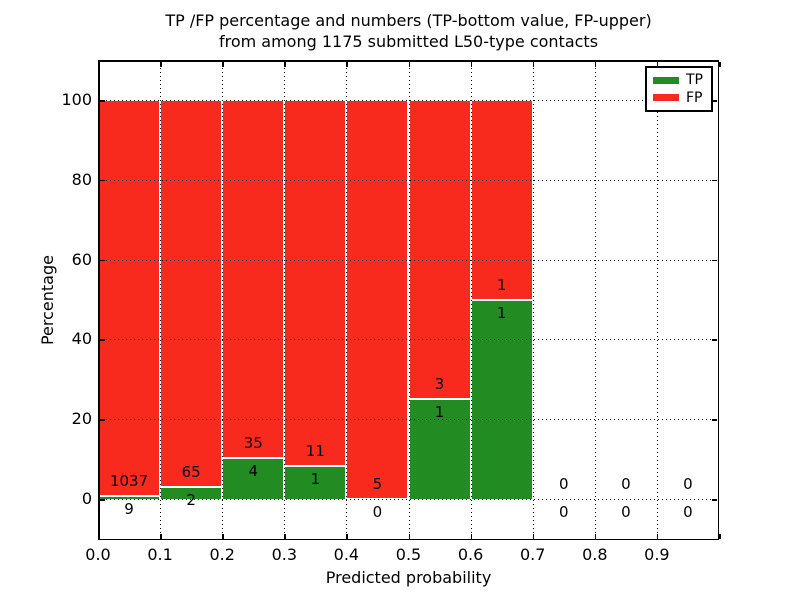  What do you see at coordinates (47, 300) in the screenshot?
I see `y-axis-label: Percentage` at bounding box center [47, 300].